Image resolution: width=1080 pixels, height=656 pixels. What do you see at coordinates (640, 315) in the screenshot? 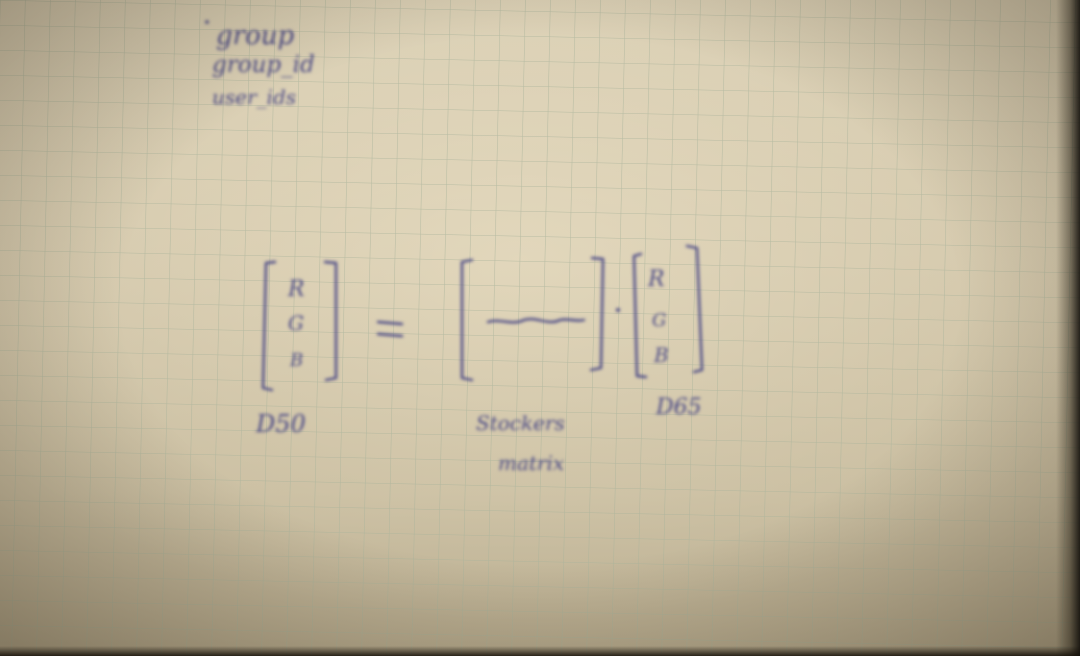
I see `rhs-left-bracket` at bounding box center [640, 315].